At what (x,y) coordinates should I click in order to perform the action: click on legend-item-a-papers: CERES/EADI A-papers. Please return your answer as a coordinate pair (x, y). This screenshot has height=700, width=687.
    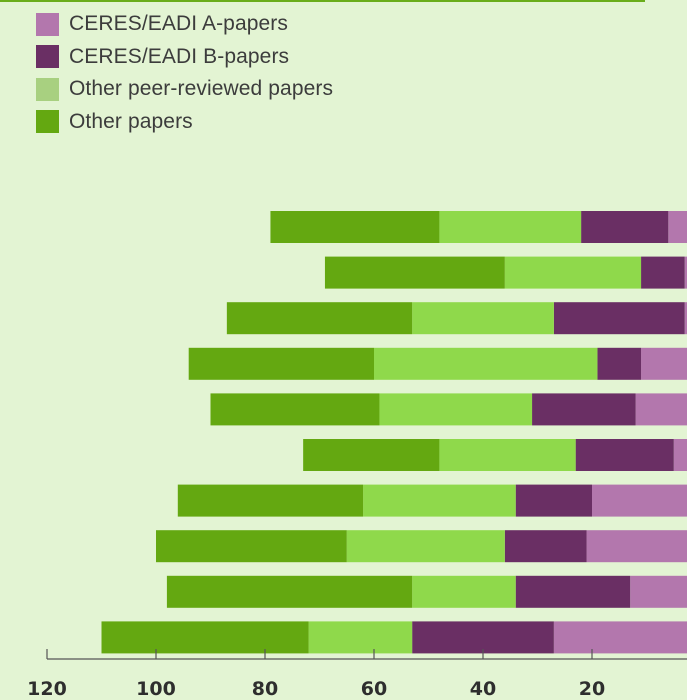
    Looking at the image, I should click on (184, 24).